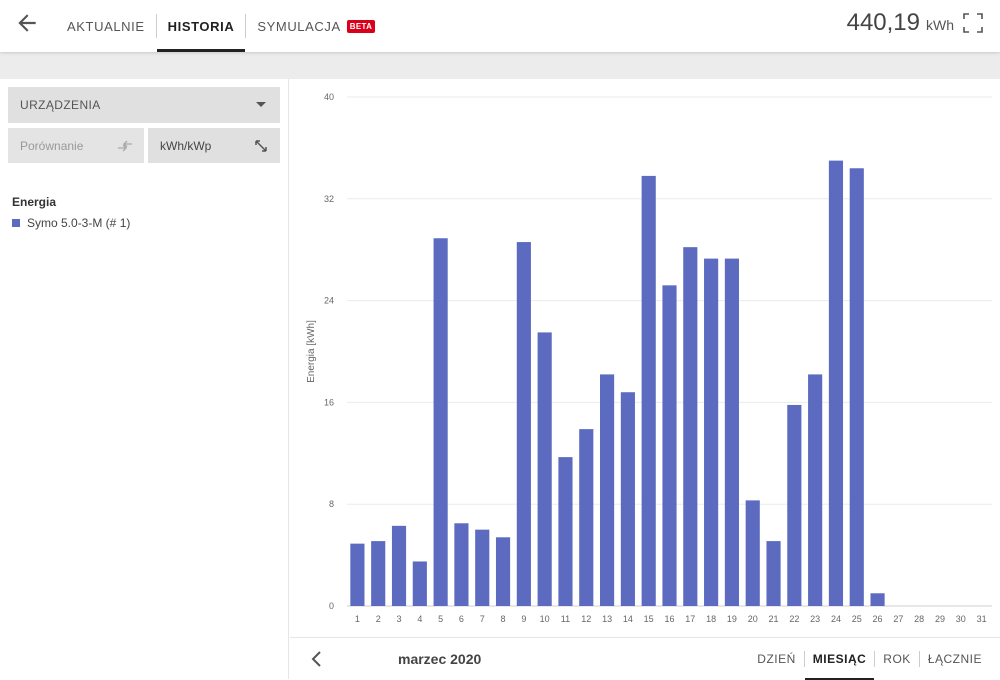 The width and height of the screenshot is (1000, 680). What do you see at coordinates (607, 619) in the screenshot?
I see `x-tick-label: 13` at bounding box center [607, 619].